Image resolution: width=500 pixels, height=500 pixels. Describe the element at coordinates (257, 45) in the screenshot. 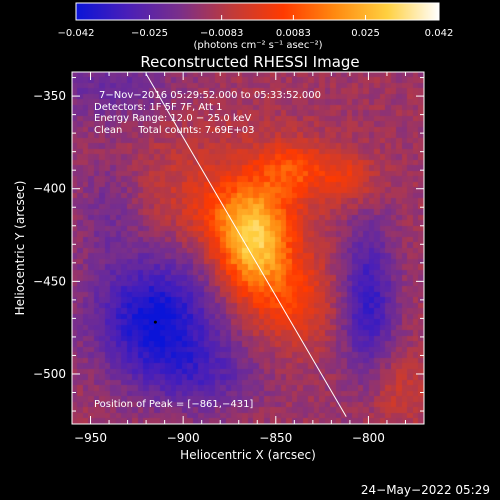

I see `colorbar-unit-label: (photons cm⁻² s⁻¹ asec⁻²)` at that location.